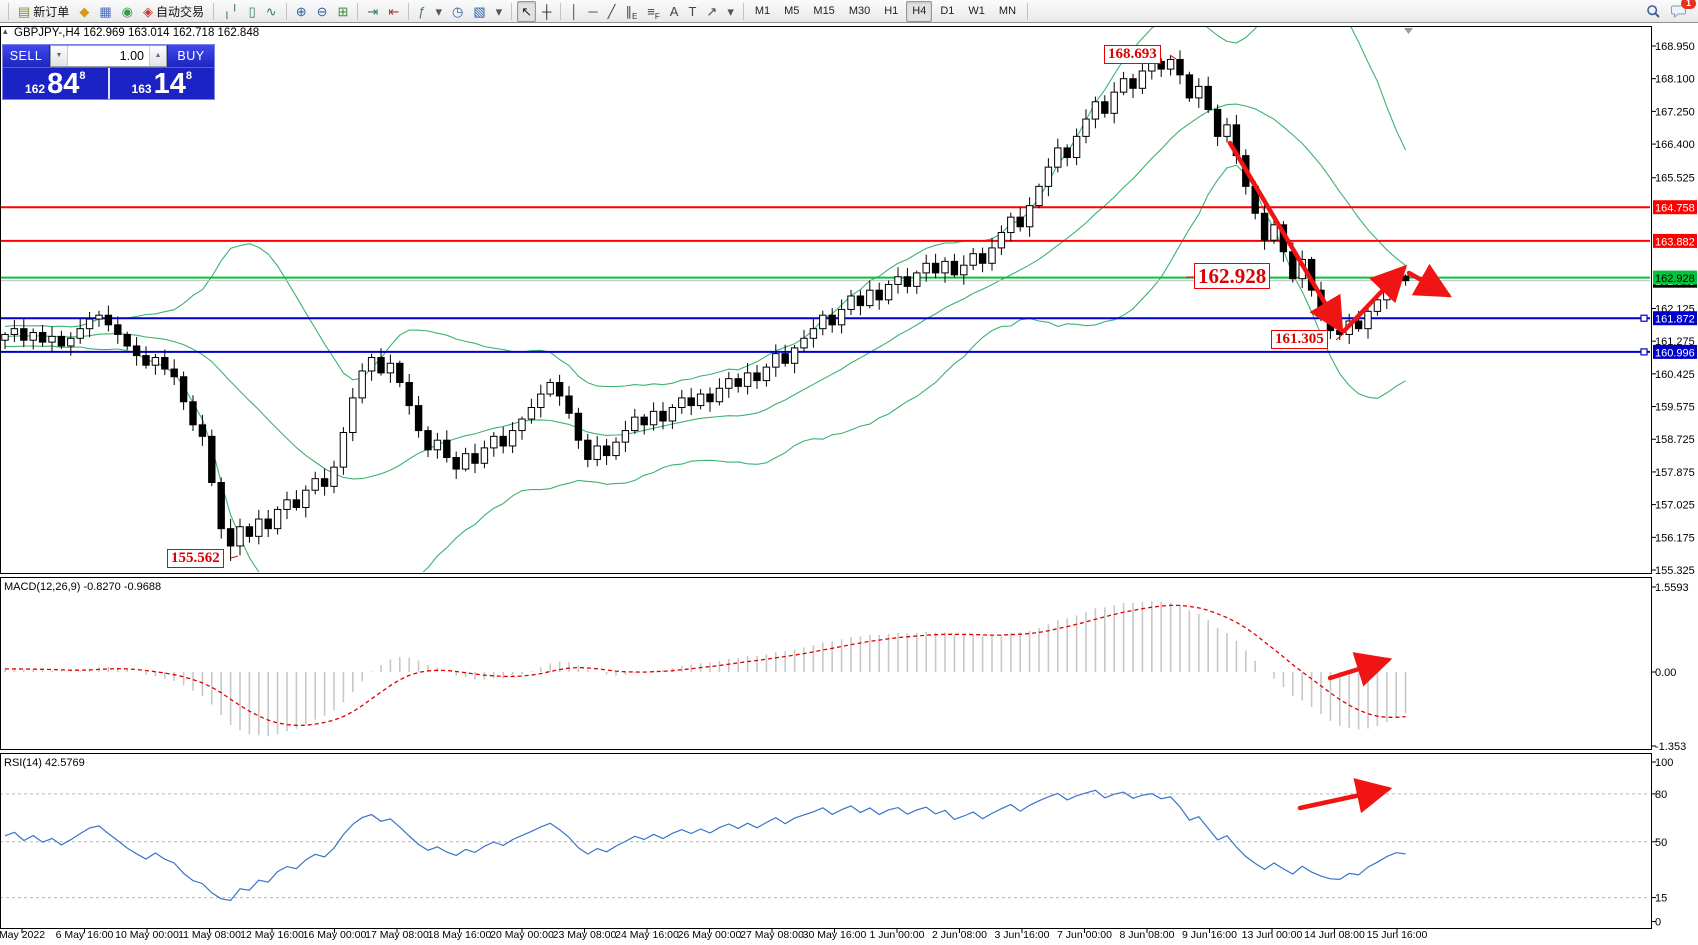 The width and height of the screenshot is (1698, 945). I want to click on arrows-icon: ↗, so click(711, 11).